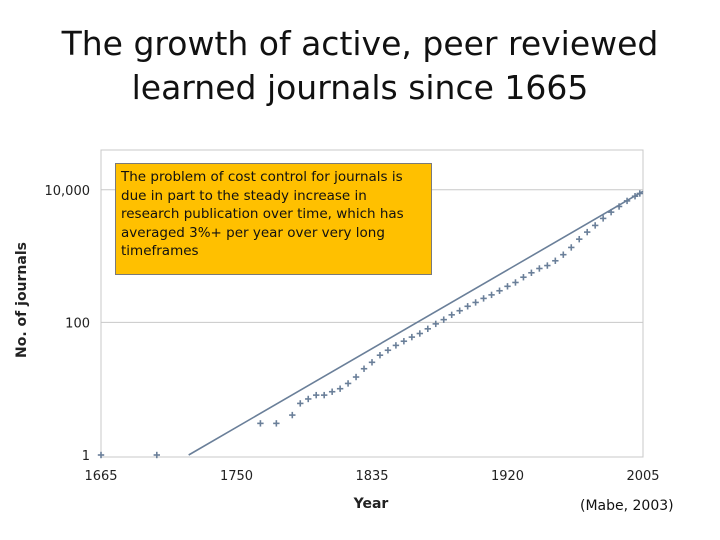 Image resolution: width=720 pixels, height=540 pixels. I want to click on y-tick-label: 10,000, so click(68, 191).